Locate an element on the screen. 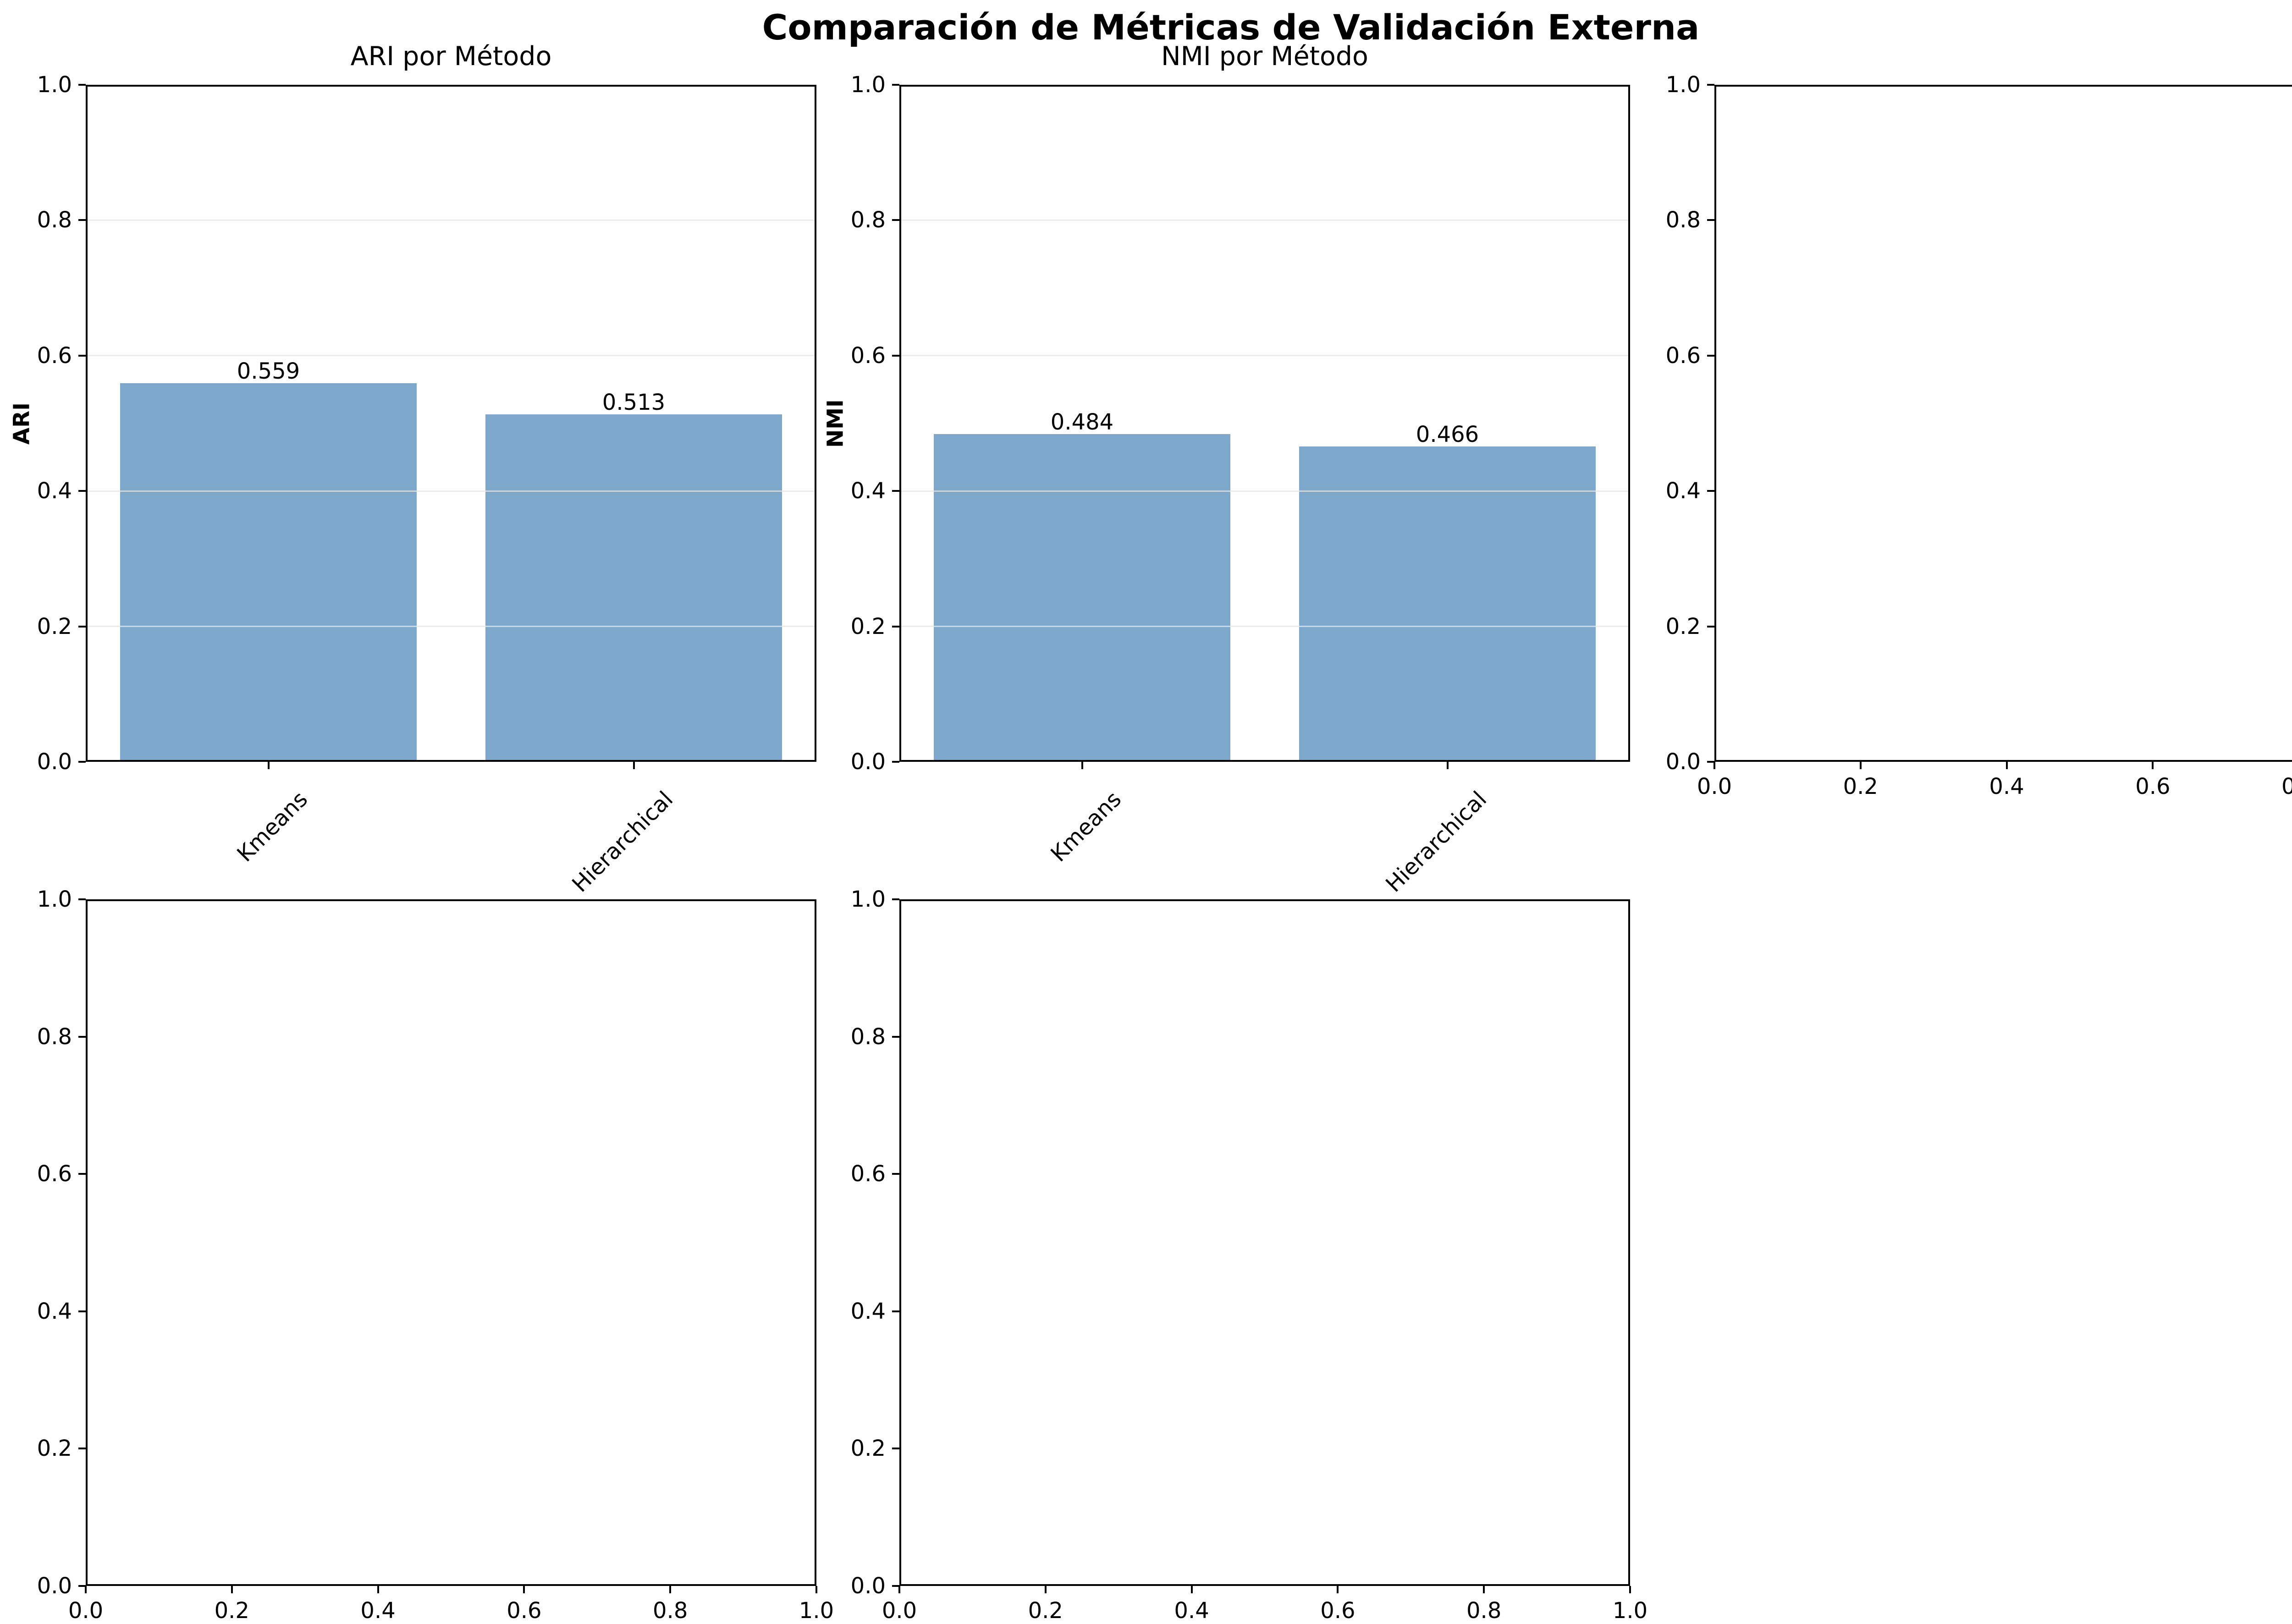 The image size is (2292, 1624). subplot-nmi is located at coordinates (1264, 423).